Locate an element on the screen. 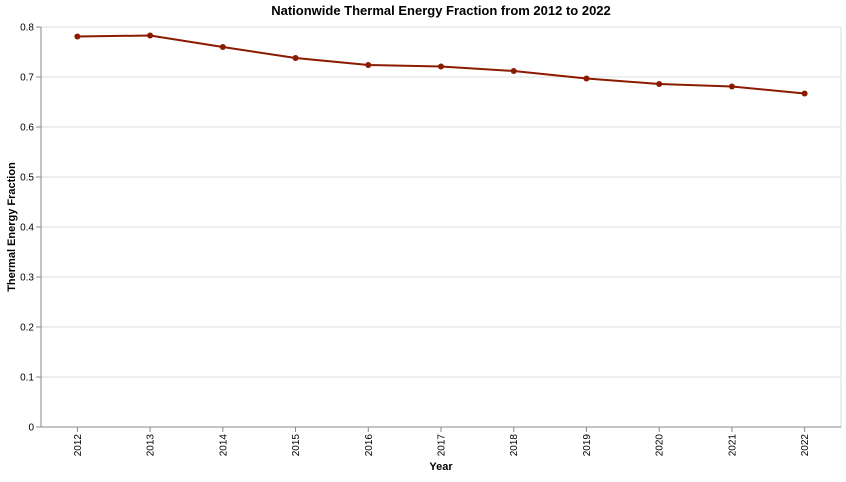  x-axis-title: Year is located at coordinates (441, 467).